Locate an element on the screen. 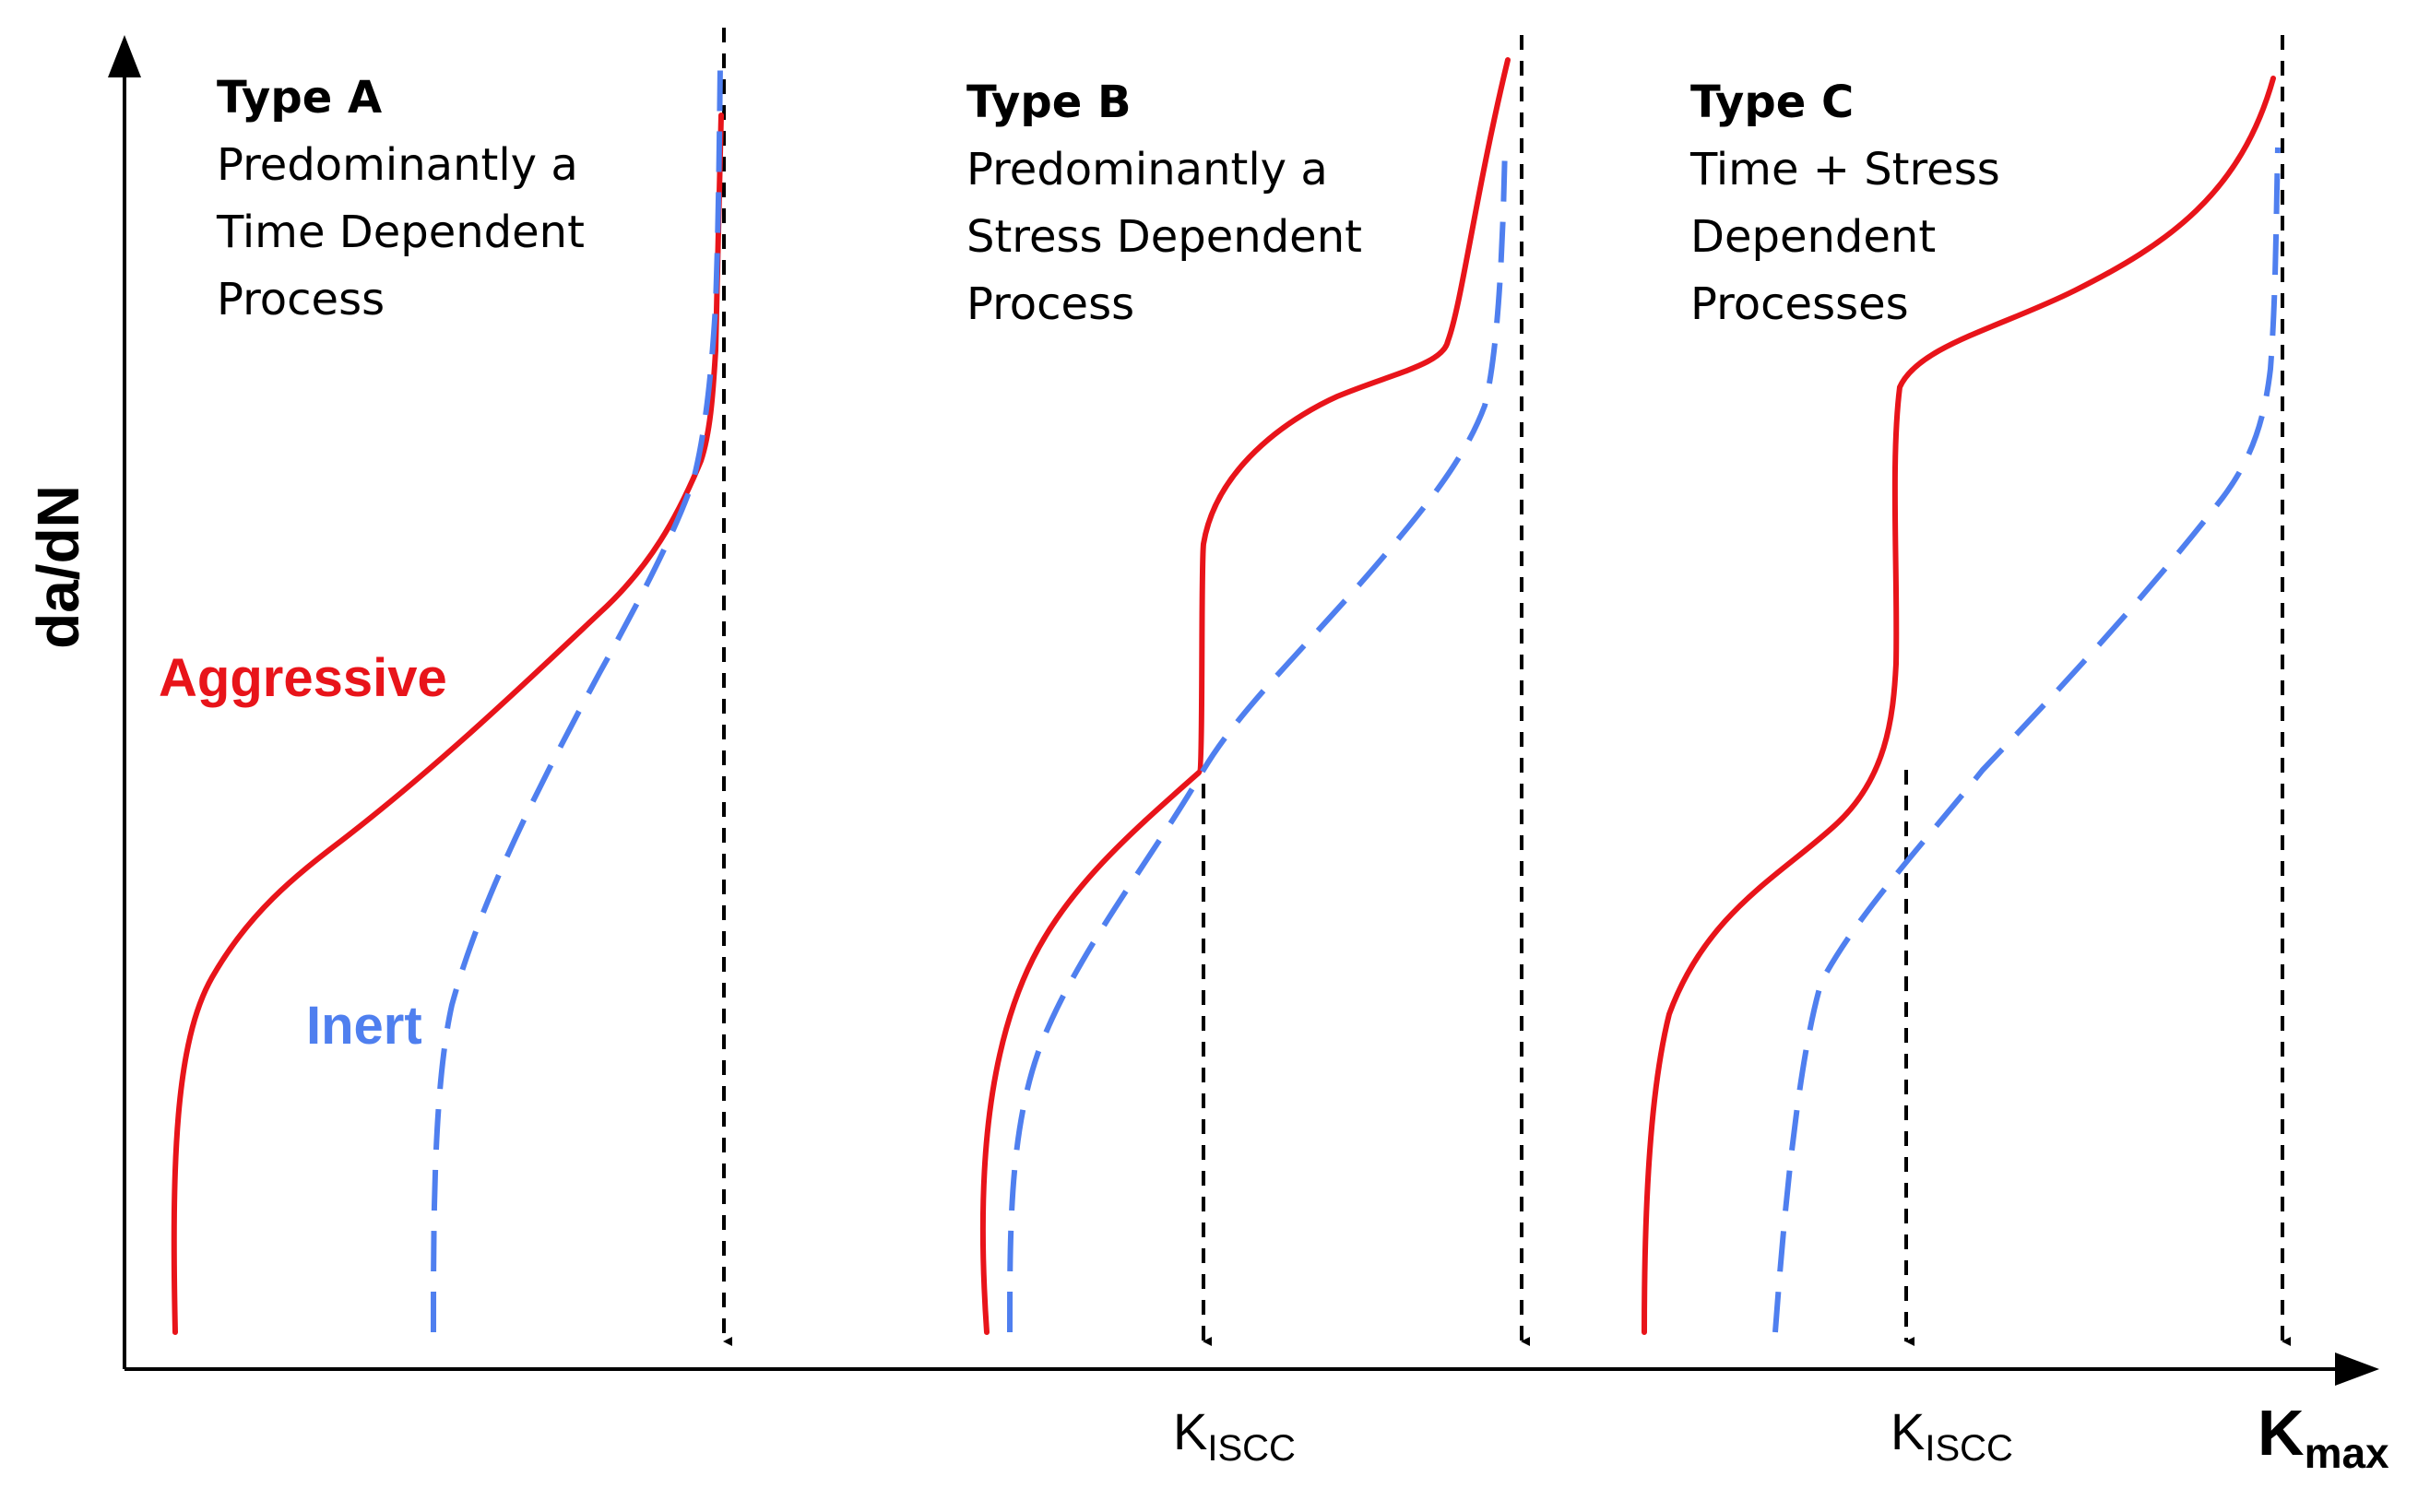  x-axis-label-sub: max is located at coordinates (2347, 1453).